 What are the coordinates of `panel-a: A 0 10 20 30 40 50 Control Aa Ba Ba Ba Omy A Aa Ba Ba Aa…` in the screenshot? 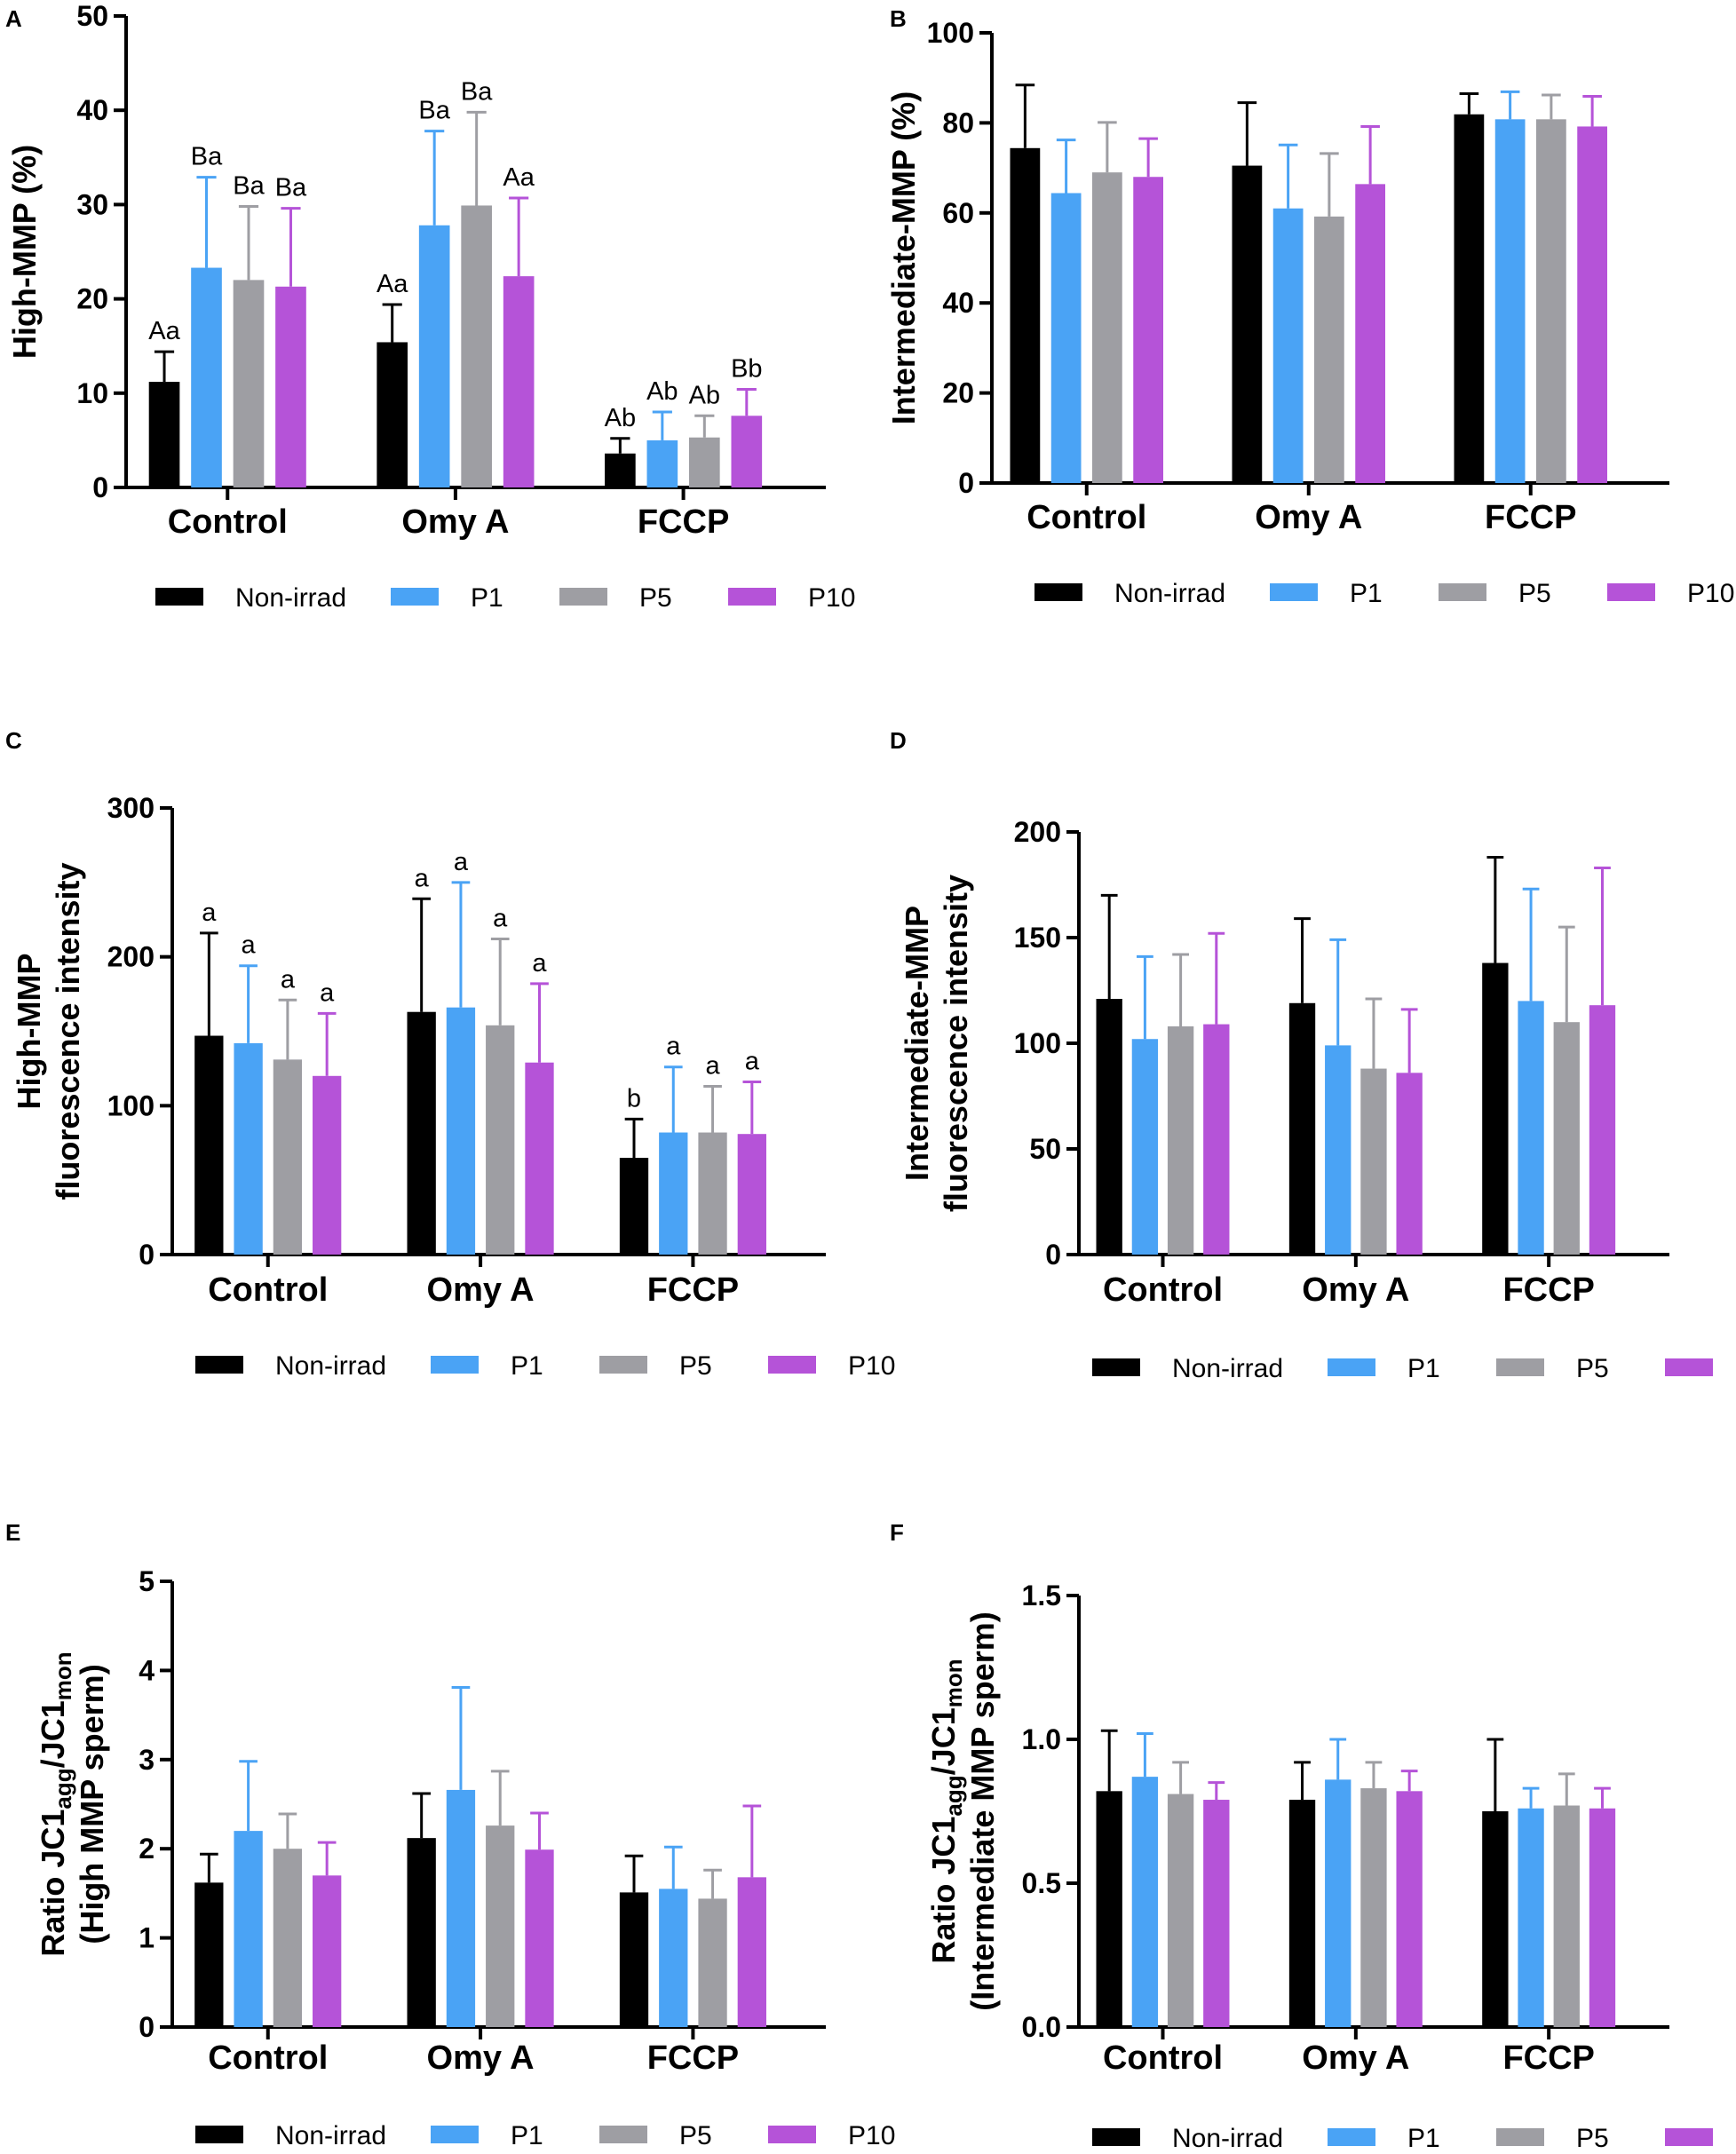 It's located at (430, 306).